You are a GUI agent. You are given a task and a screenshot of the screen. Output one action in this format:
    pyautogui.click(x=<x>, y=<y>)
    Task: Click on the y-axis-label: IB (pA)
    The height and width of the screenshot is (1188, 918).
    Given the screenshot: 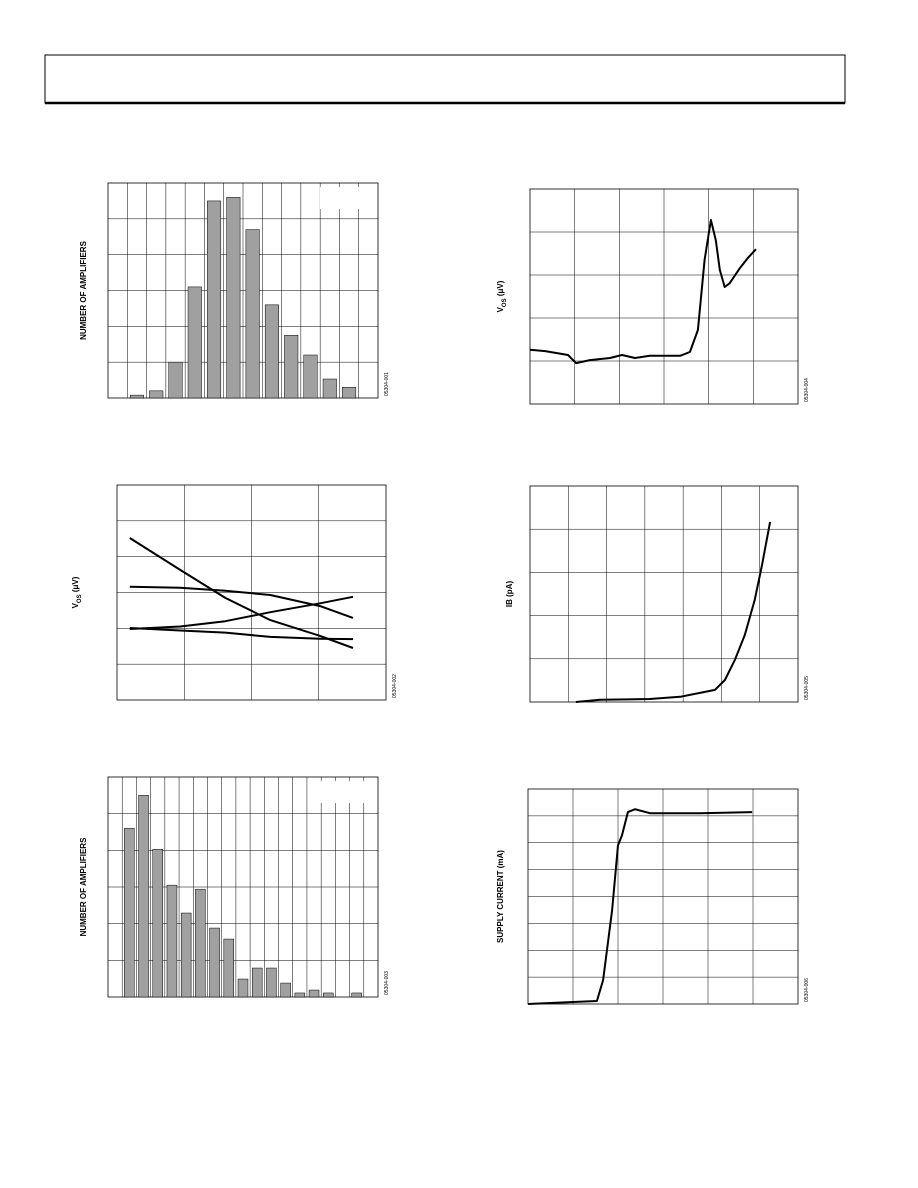 What is the action you would take?
    pyautogui.click(x=509, y=594)
    